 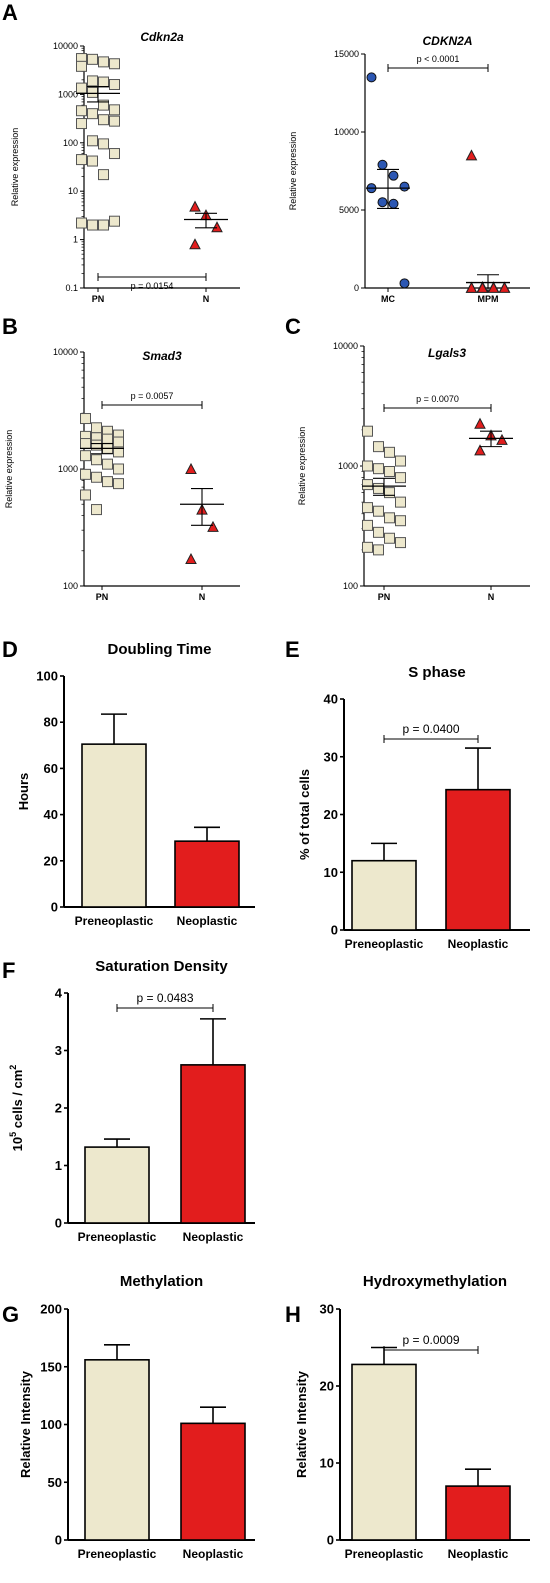 I want to click on p-value-label: p = 0.0483, so click(x=164, y=998).